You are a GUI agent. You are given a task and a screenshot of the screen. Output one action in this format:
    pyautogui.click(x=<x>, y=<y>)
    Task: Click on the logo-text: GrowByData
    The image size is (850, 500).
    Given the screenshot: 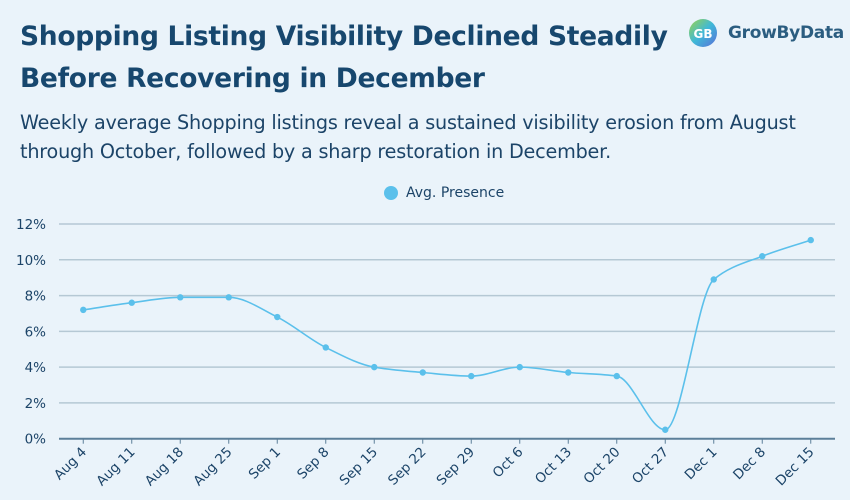 What is the action you would take?
    pyautogui.click(x=786, y=33)
    